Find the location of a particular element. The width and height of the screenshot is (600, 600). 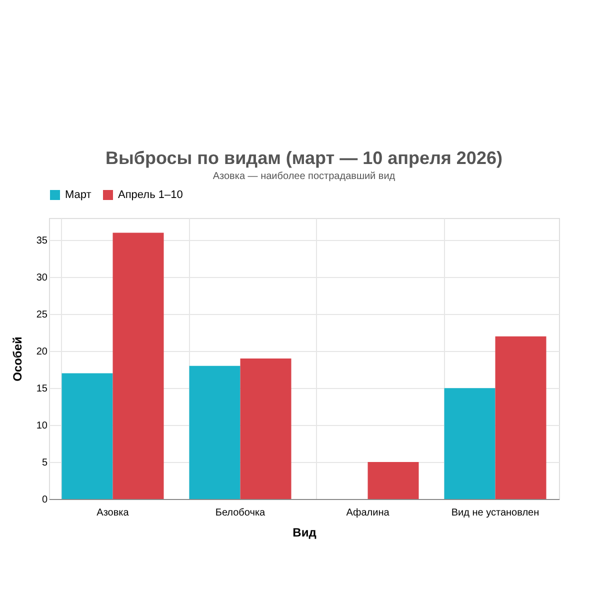

legend-label: Апрель 1–10 is located at coordinates (150, 195).